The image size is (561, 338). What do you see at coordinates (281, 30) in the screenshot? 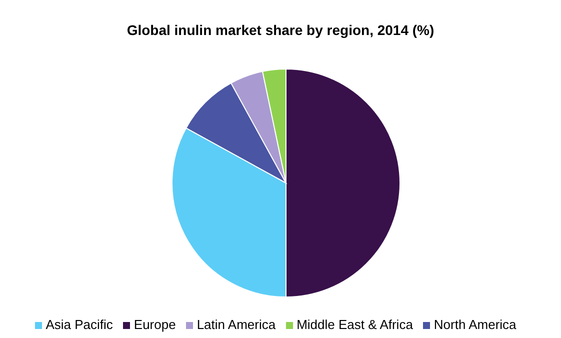
I see `chart-title: Global inulin market share by region, 2014 (%)` at bounding box center [281, 30].